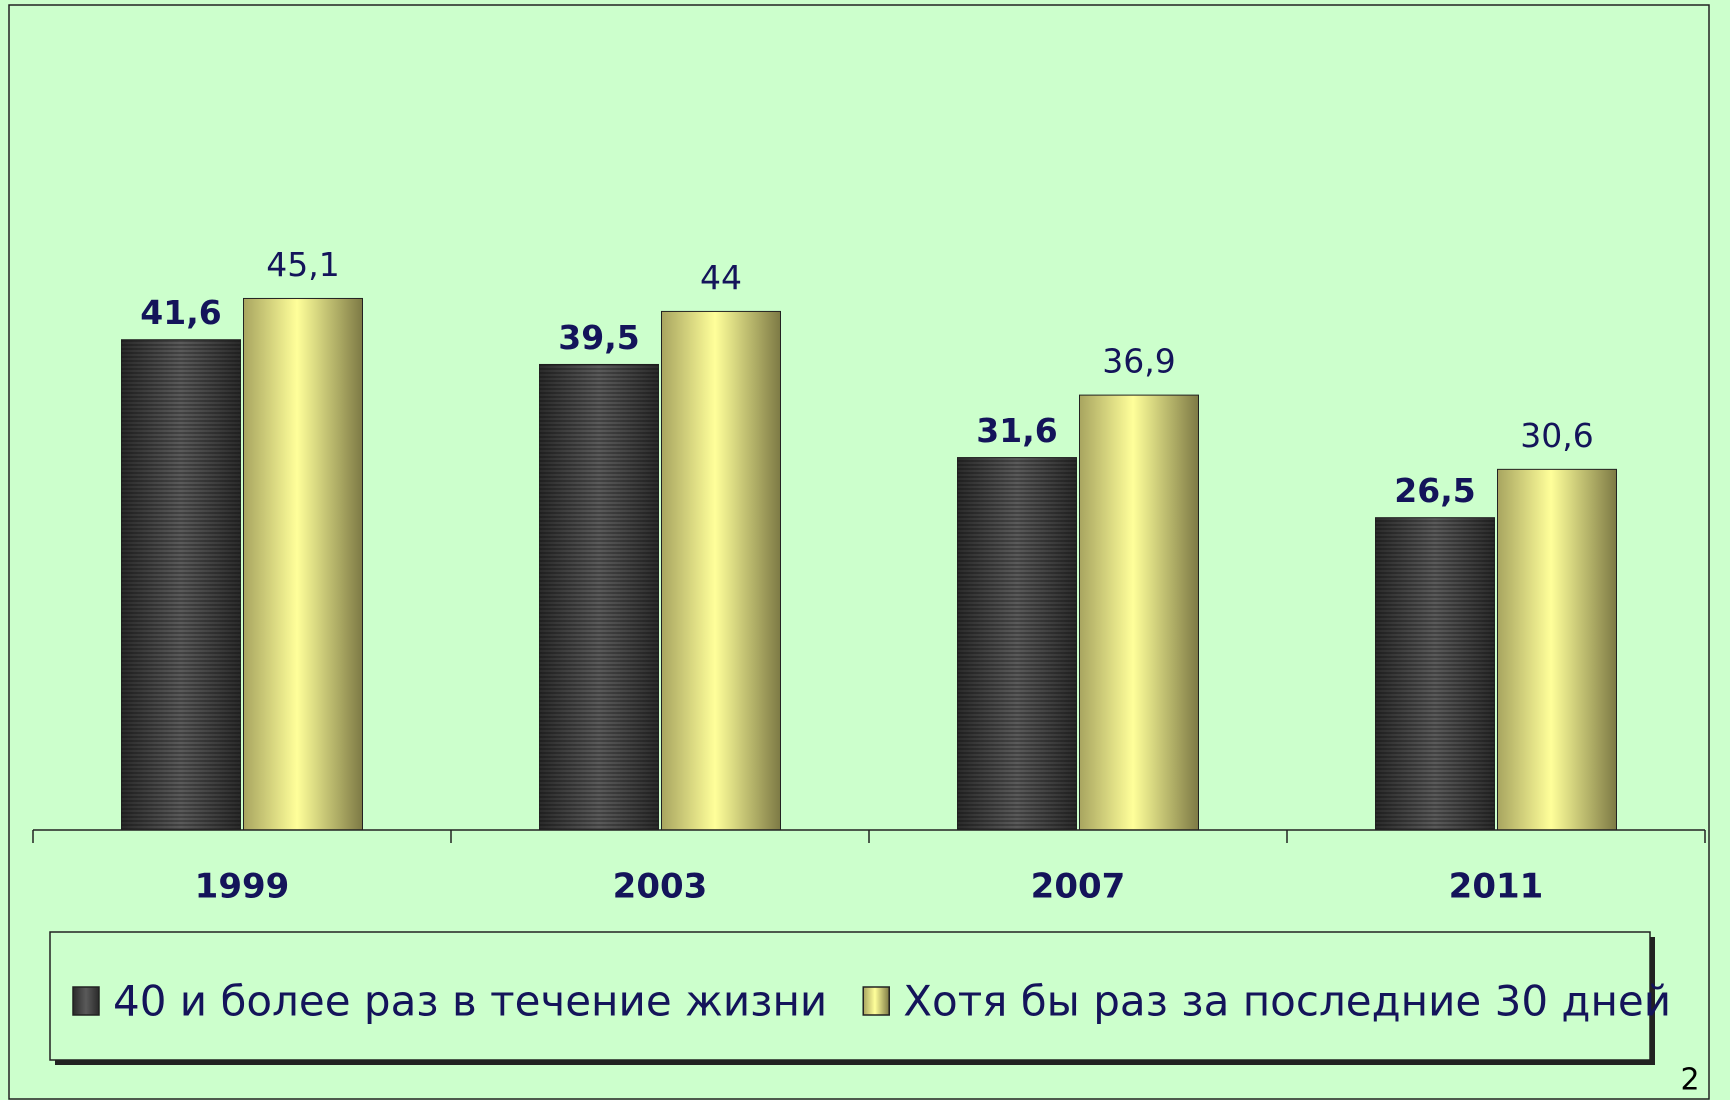 Image resolution: width=1730 pixels, height=1100 pixels. I want to click on x-tick-label: 2011, so click(1496, 887).